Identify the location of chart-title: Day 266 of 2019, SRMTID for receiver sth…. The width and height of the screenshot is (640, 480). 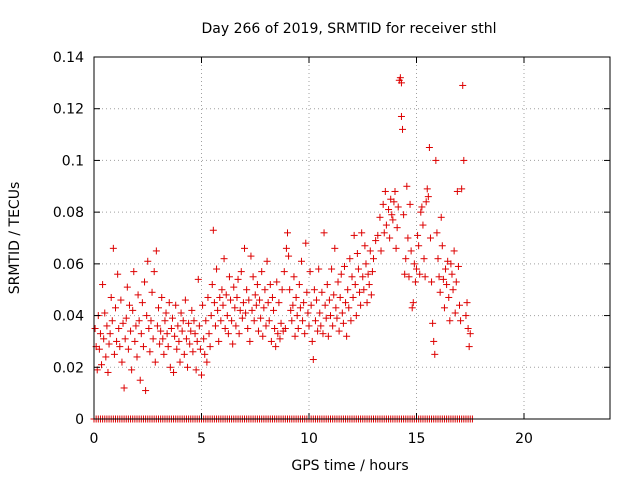
(349, 29).